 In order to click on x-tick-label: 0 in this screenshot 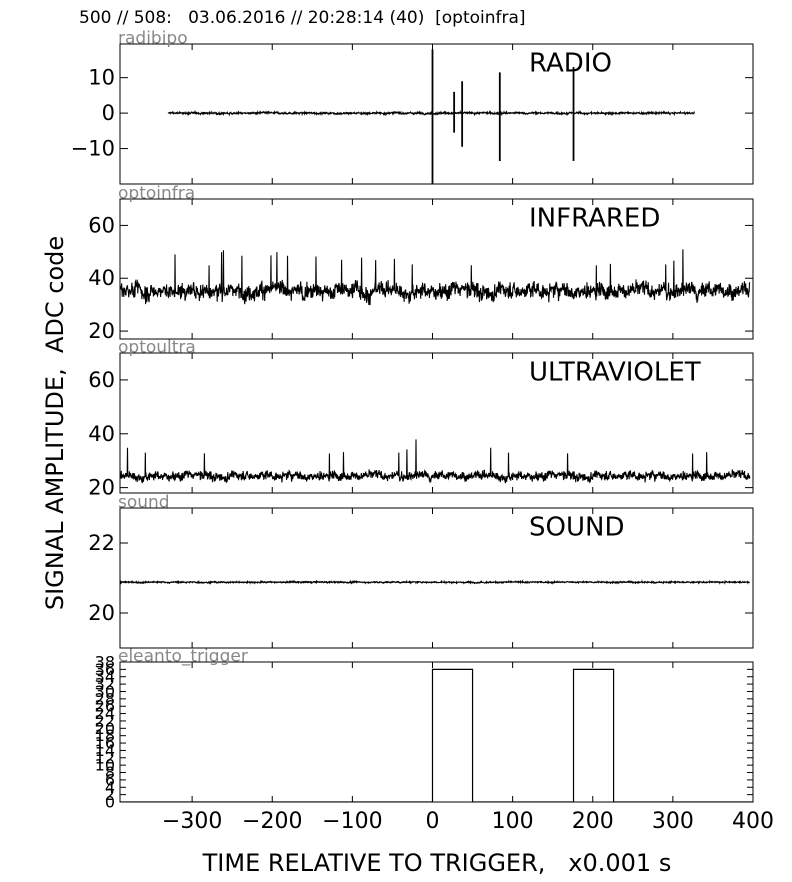, I will do `click(432, 821)`.